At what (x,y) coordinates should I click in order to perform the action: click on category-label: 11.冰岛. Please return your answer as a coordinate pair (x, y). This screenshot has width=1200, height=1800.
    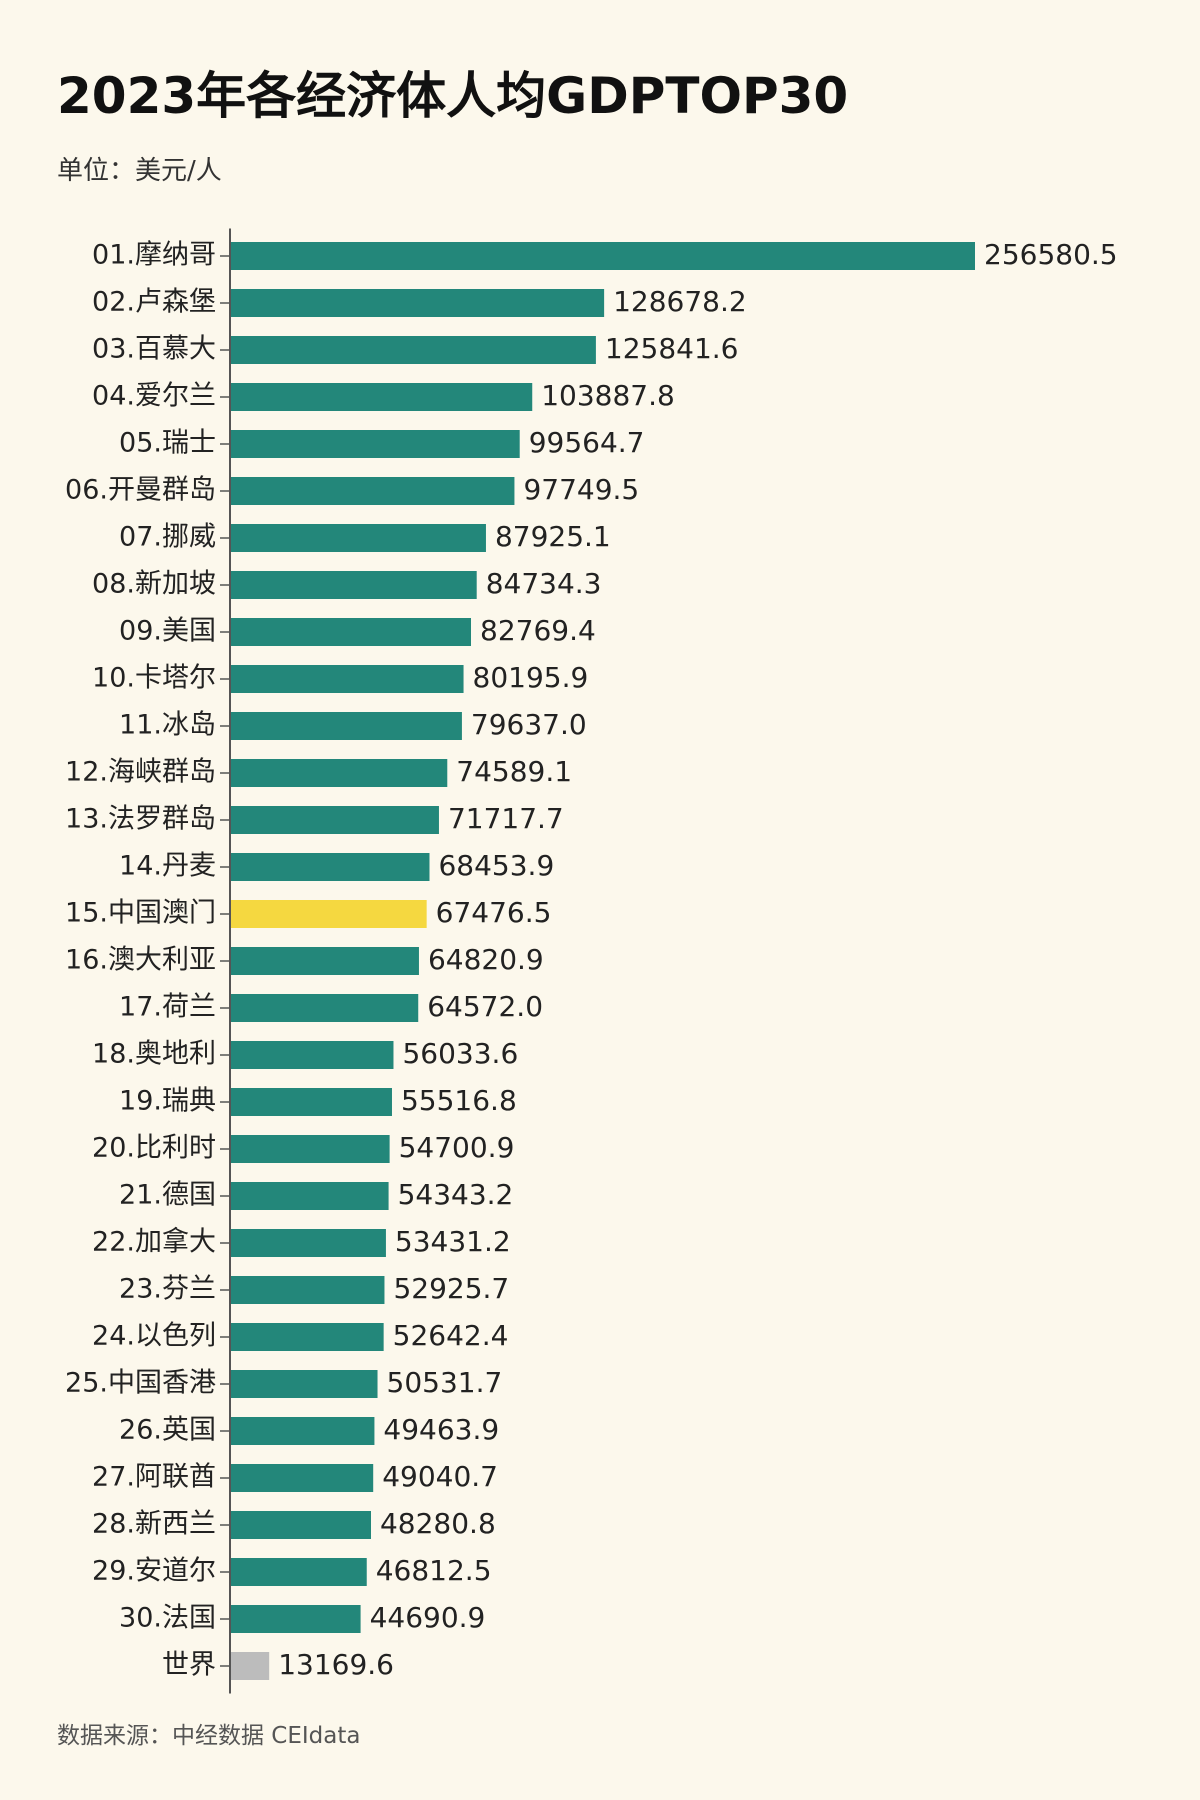
    Looking at the image, I should click on (167, 725).